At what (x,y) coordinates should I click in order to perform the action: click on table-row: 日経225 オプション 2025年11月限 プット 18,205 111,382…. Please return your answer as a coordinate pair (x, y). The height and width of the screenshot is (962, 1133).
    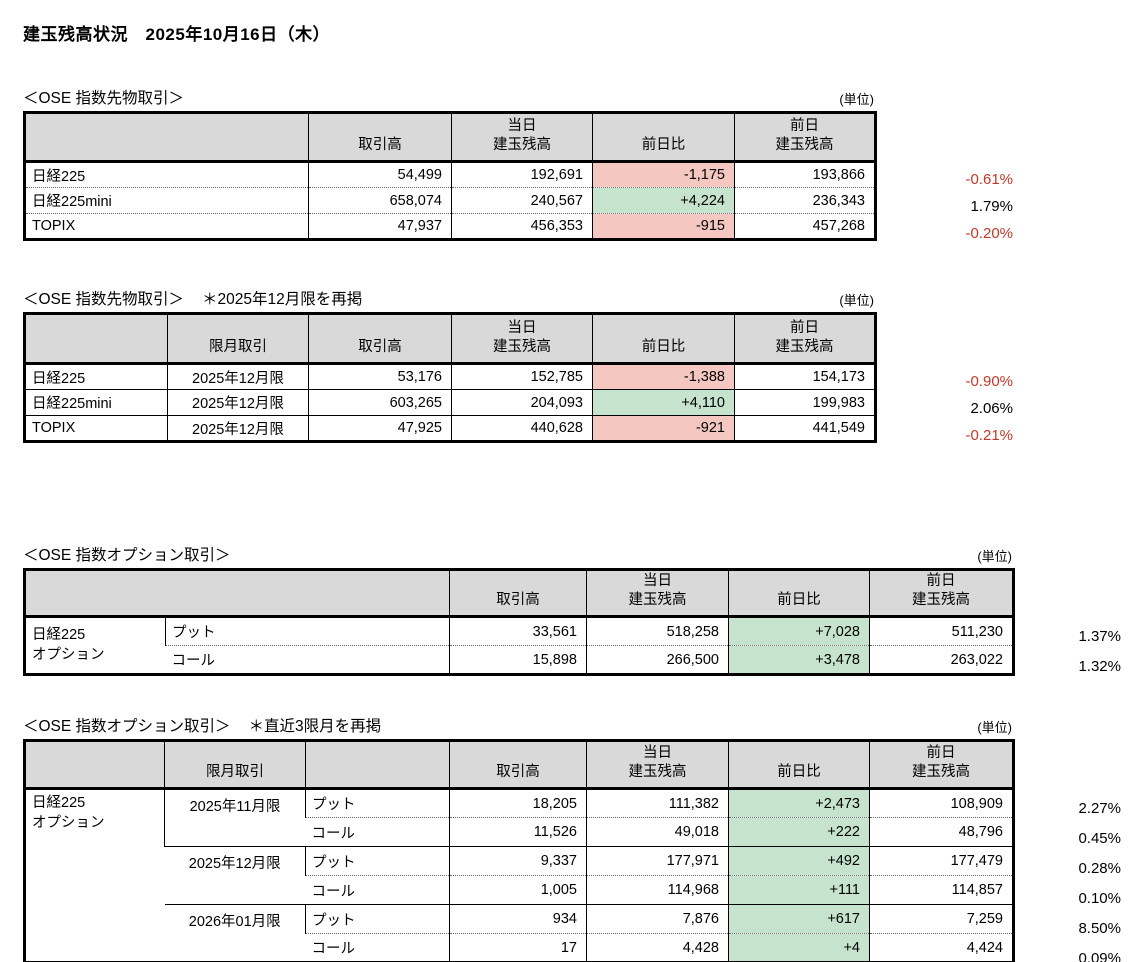
    Looking at the image, I should click on (519, 817).